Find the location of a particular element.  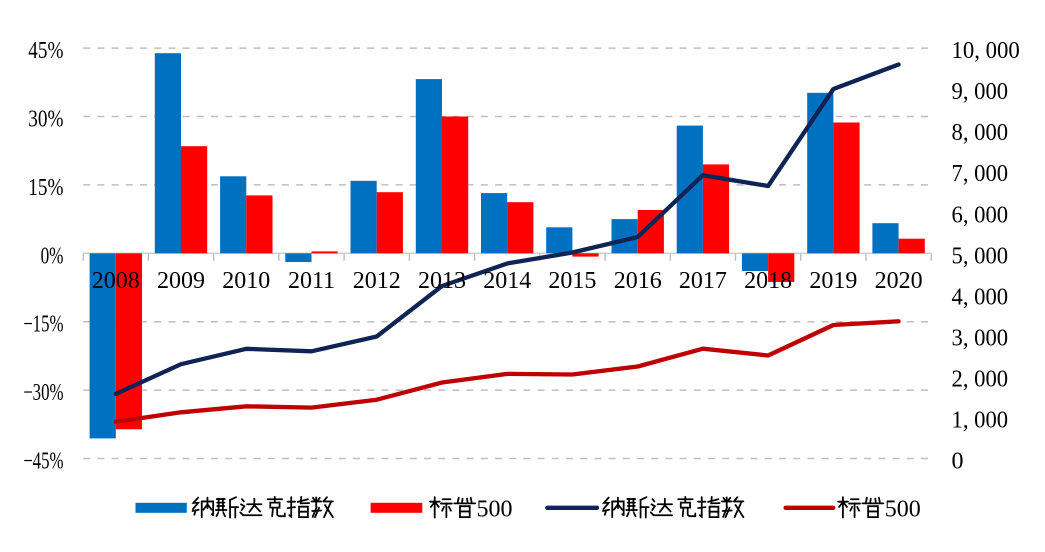

svg-text: 2012 is located at coordinates (377, 281).